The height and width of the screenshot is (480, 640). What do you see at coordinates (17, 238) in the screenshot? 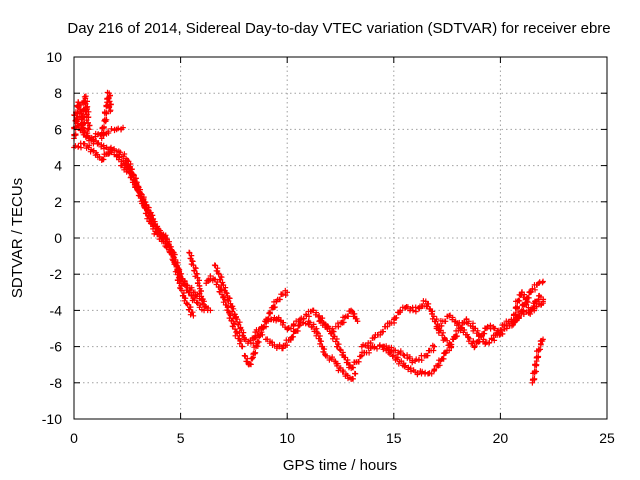
I see `y-axis-label: SDTVAR / TECUs` at bounding box center [17, 238].